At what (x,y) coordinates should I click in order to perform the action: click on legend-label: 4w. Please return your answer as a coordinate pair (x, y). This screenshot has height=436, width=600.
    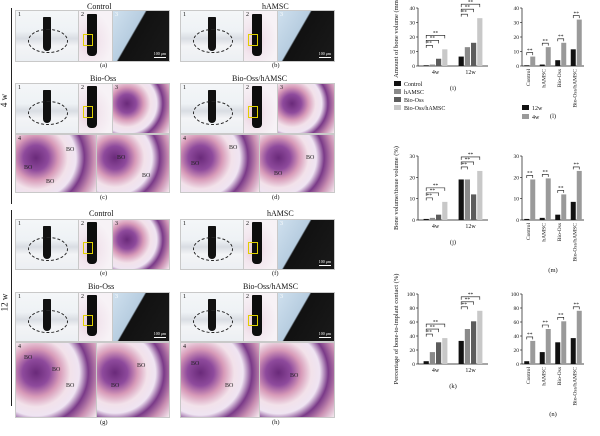
    Looking at the image, I should click on (536, 118).